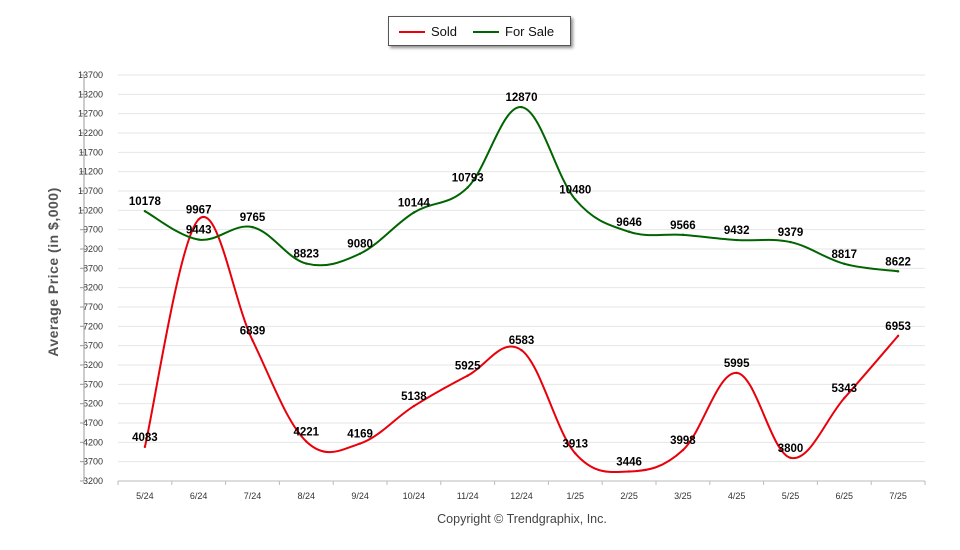 Image resolution: width=960 pixels, height=550 pixels. Describe the element at coordinates (93, 346) in the screenshot. I see `y-tick-label: 6700` at that location.